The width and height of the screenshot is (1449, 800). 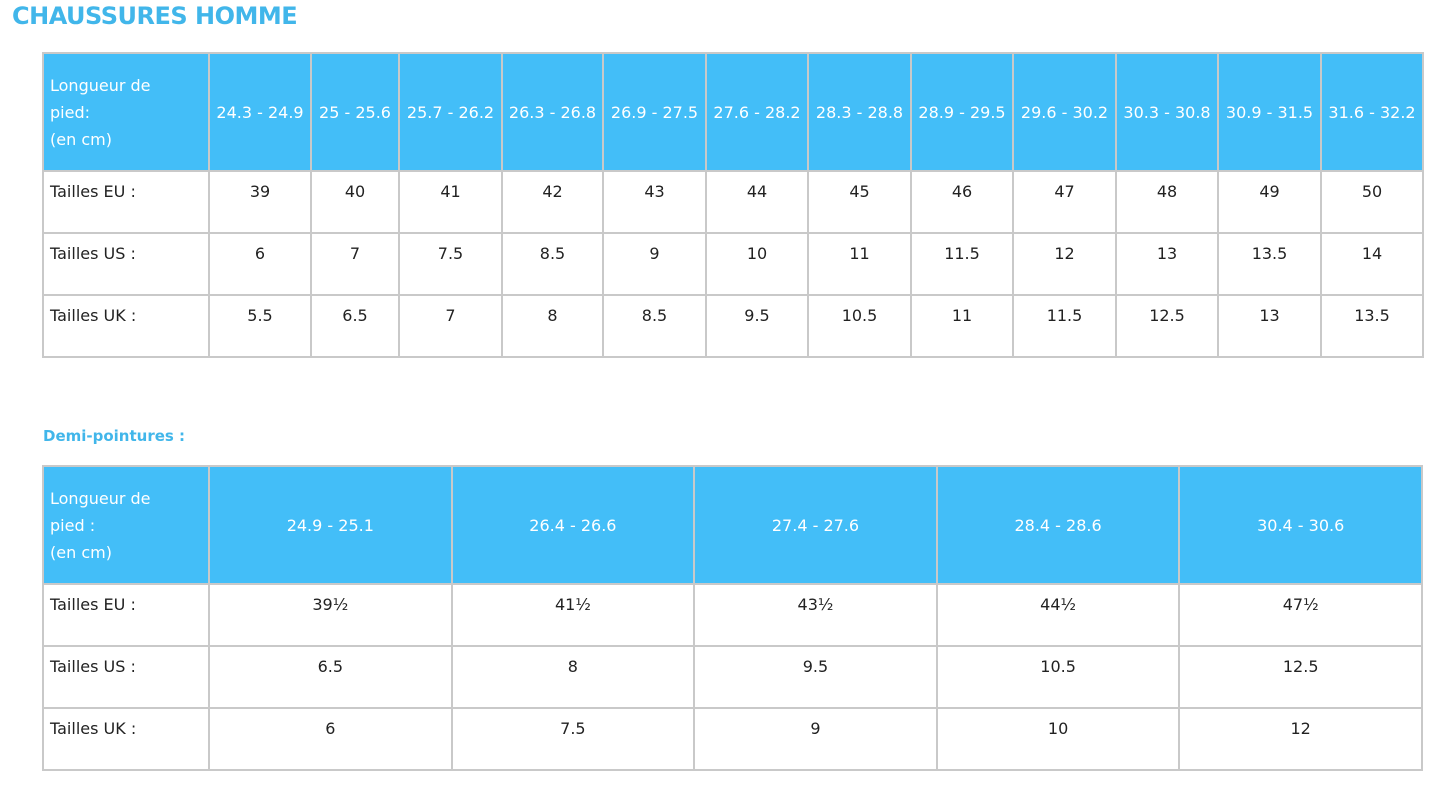 I want to click on cell: 44, so click(x=757, y=202).